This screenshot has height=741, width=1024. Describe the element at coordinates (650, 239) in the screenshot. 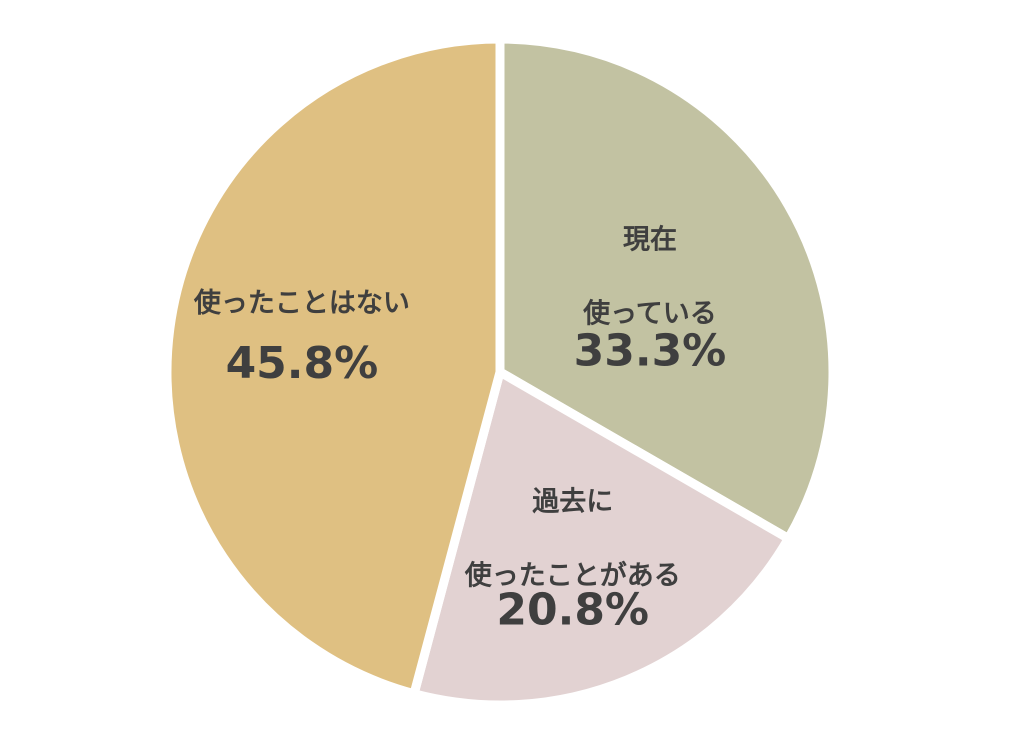

I see `slice-0-label-line-0: 現在` at that location.